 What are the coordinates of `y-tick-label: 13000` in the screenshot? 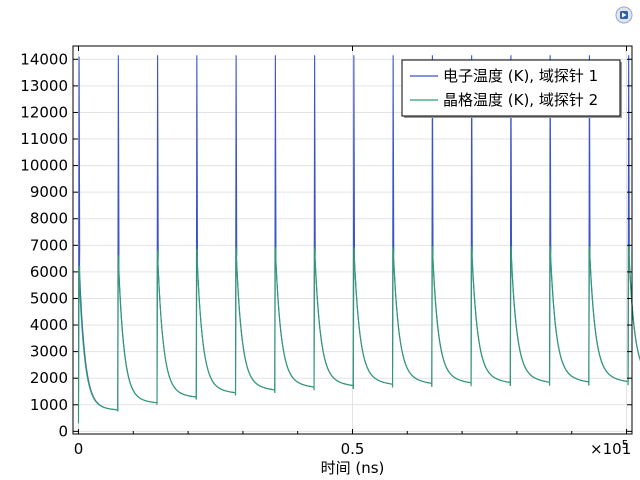 It's located at (44, 86).